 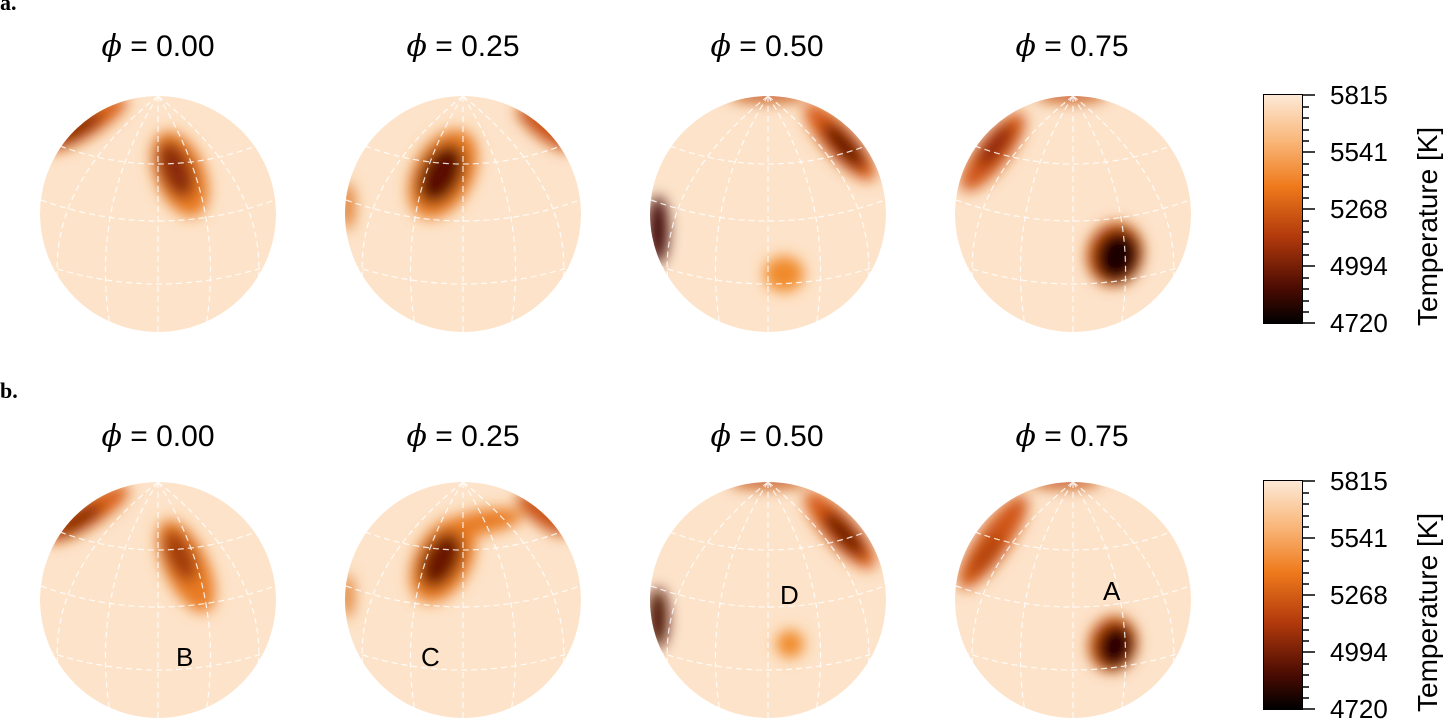 I want to click on panel-label: a., so click(x=8, y=7).